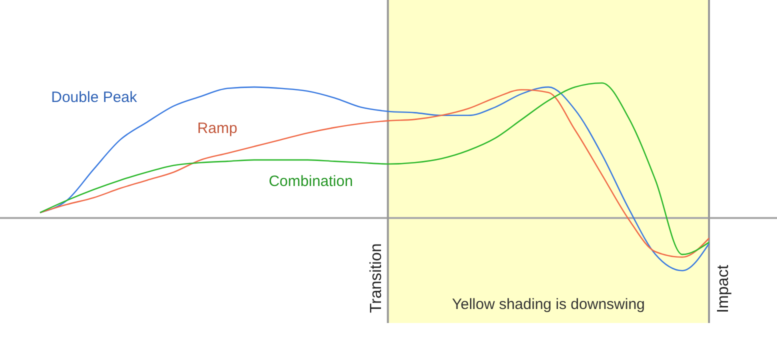 The image size is (777, 345). What do you see at coordinates (310, 181) in the screenshot?
I see `series-label: Combination` at bounding box center [310, 181].